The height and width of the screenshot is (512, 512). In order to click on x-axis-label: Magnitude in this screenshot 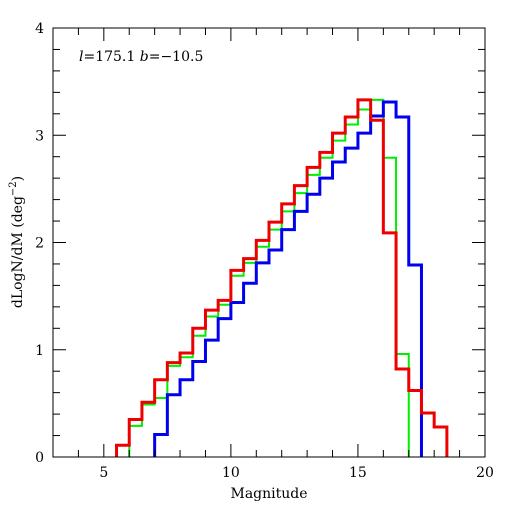, I will do `click(268, 494)`.